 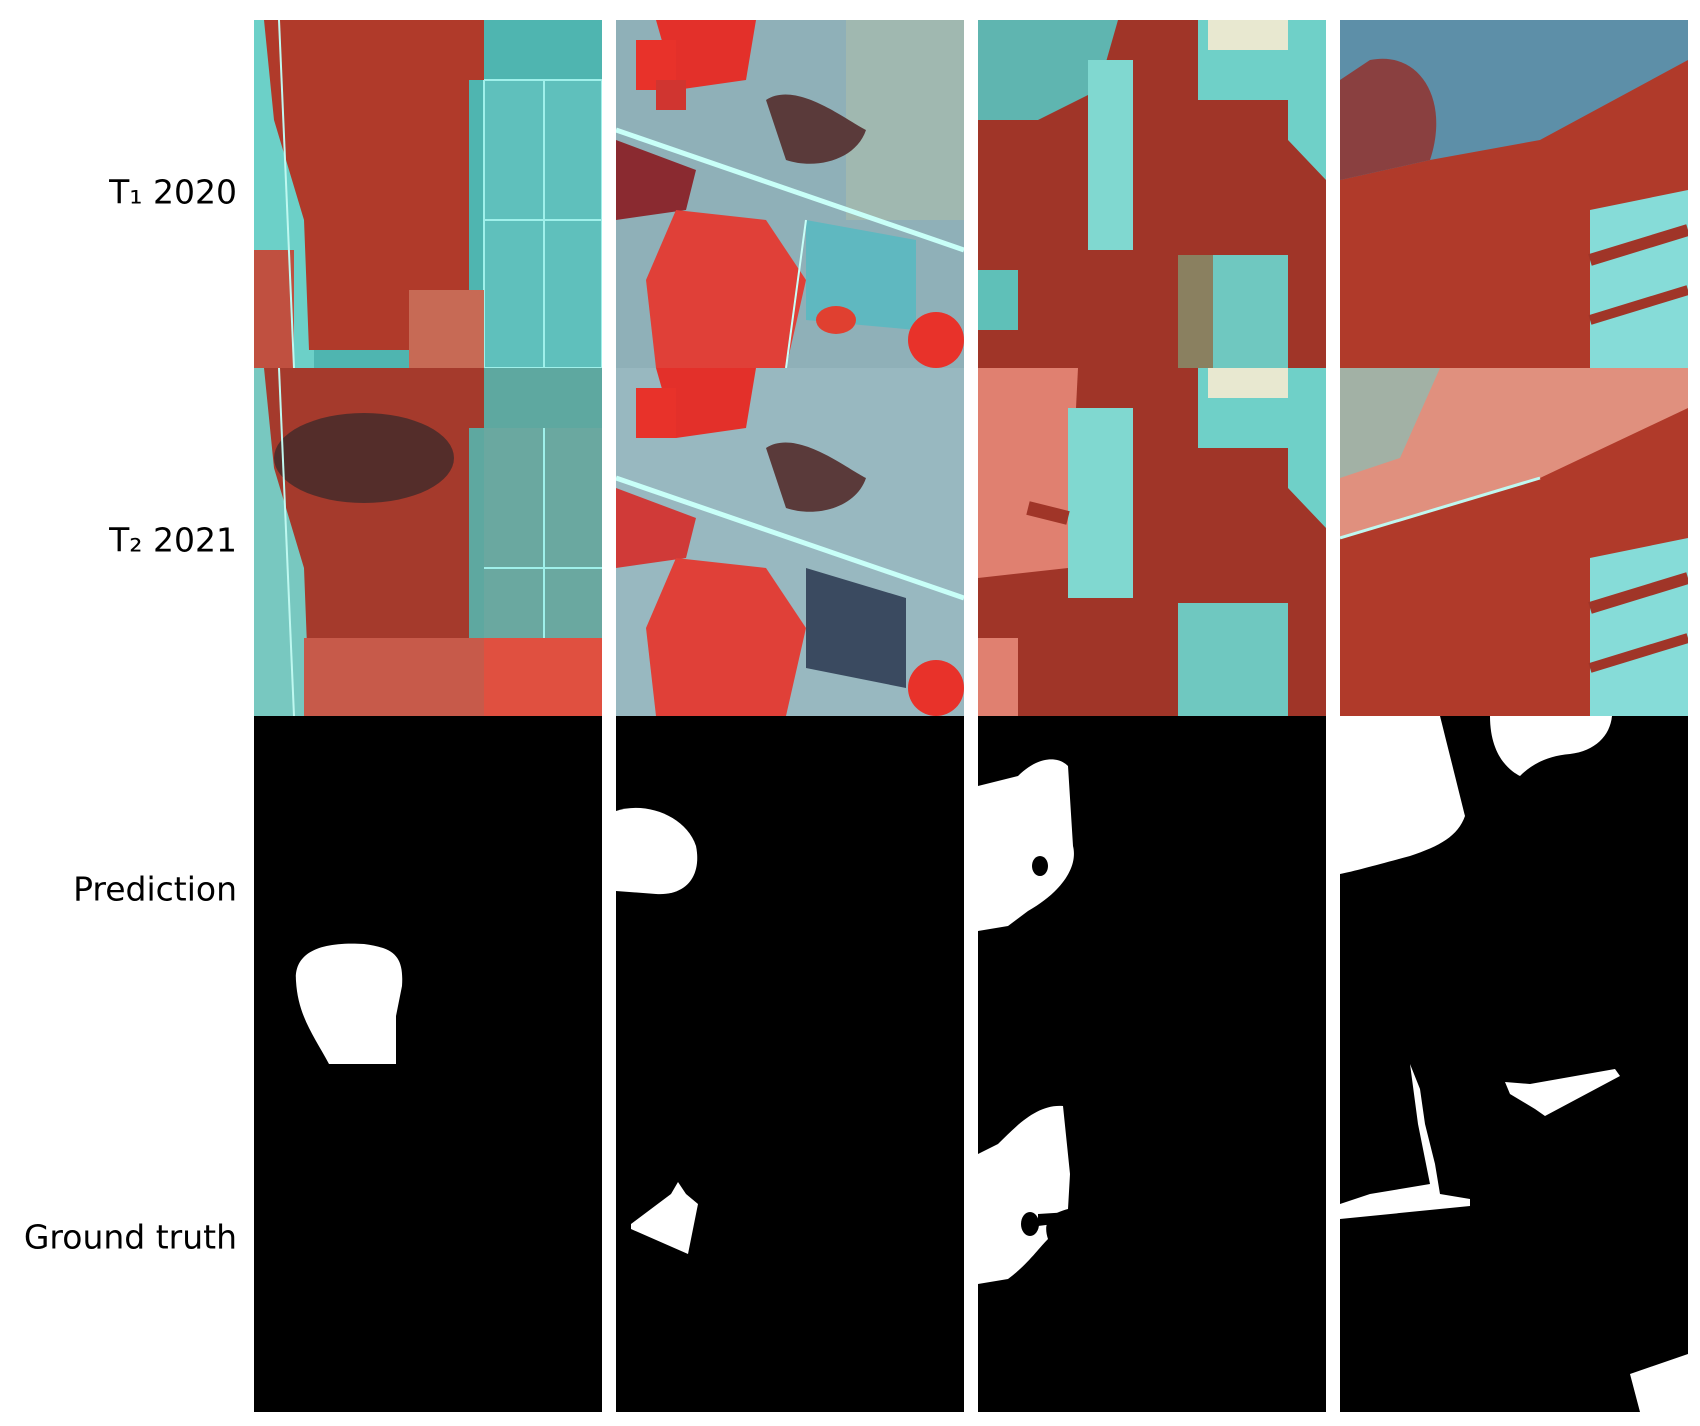 I want to click on image-t1-col4, so click(x=1514, y=194).